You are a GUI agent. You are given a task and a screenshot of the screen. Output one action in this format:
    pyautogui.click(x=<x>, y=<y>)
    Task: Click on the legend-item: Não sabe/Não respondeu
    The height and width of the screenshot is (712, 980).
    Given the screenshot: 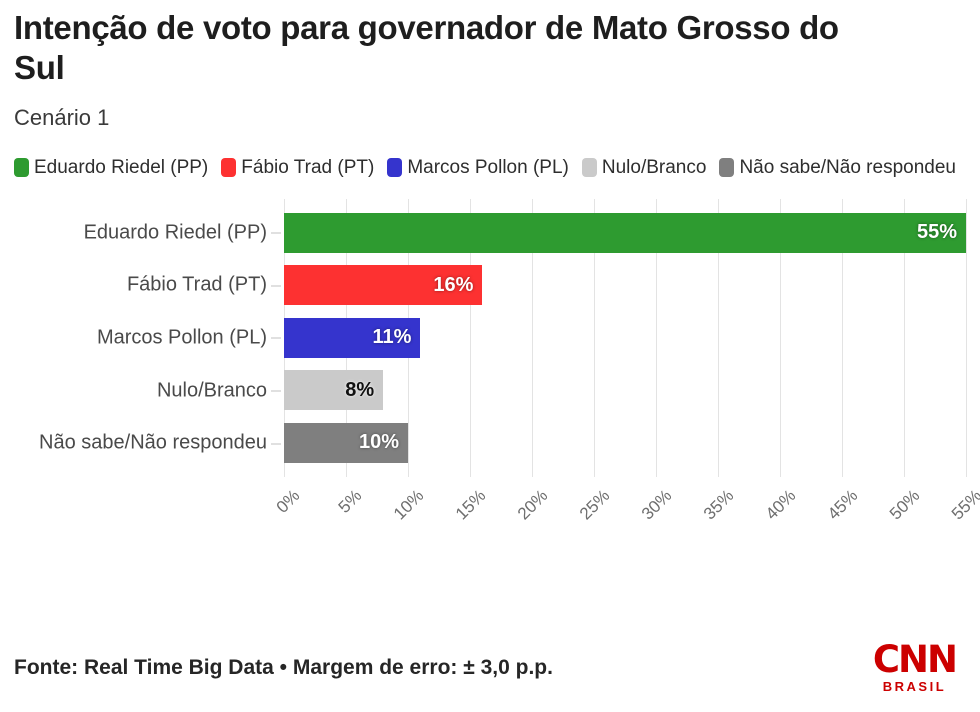 What is the action you would take?
    pyautogui.click(x=837, y=168)
    